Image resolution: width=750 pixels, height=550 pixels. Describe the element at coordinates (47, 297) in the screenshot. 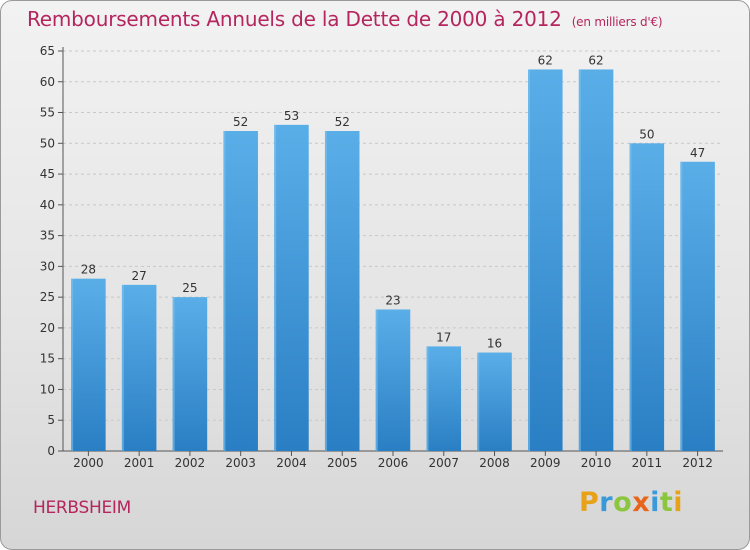

I see `y-tick-label: 25` at that location.